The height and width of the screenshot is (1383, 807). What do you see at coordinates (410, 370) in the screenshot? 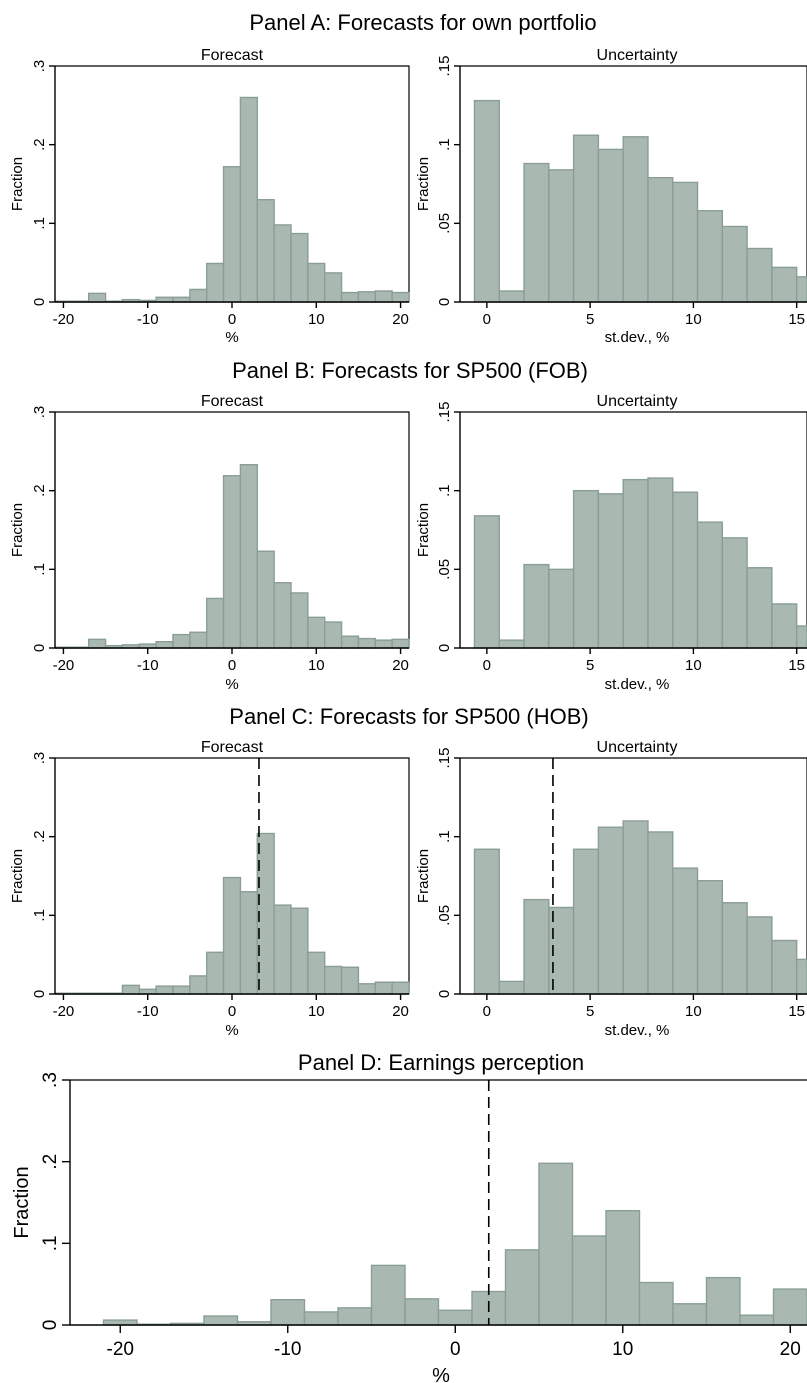
I see `panel-b-title: Panel B: Forecasts for SP500 (FOB)` at bounding box center [410, 370].